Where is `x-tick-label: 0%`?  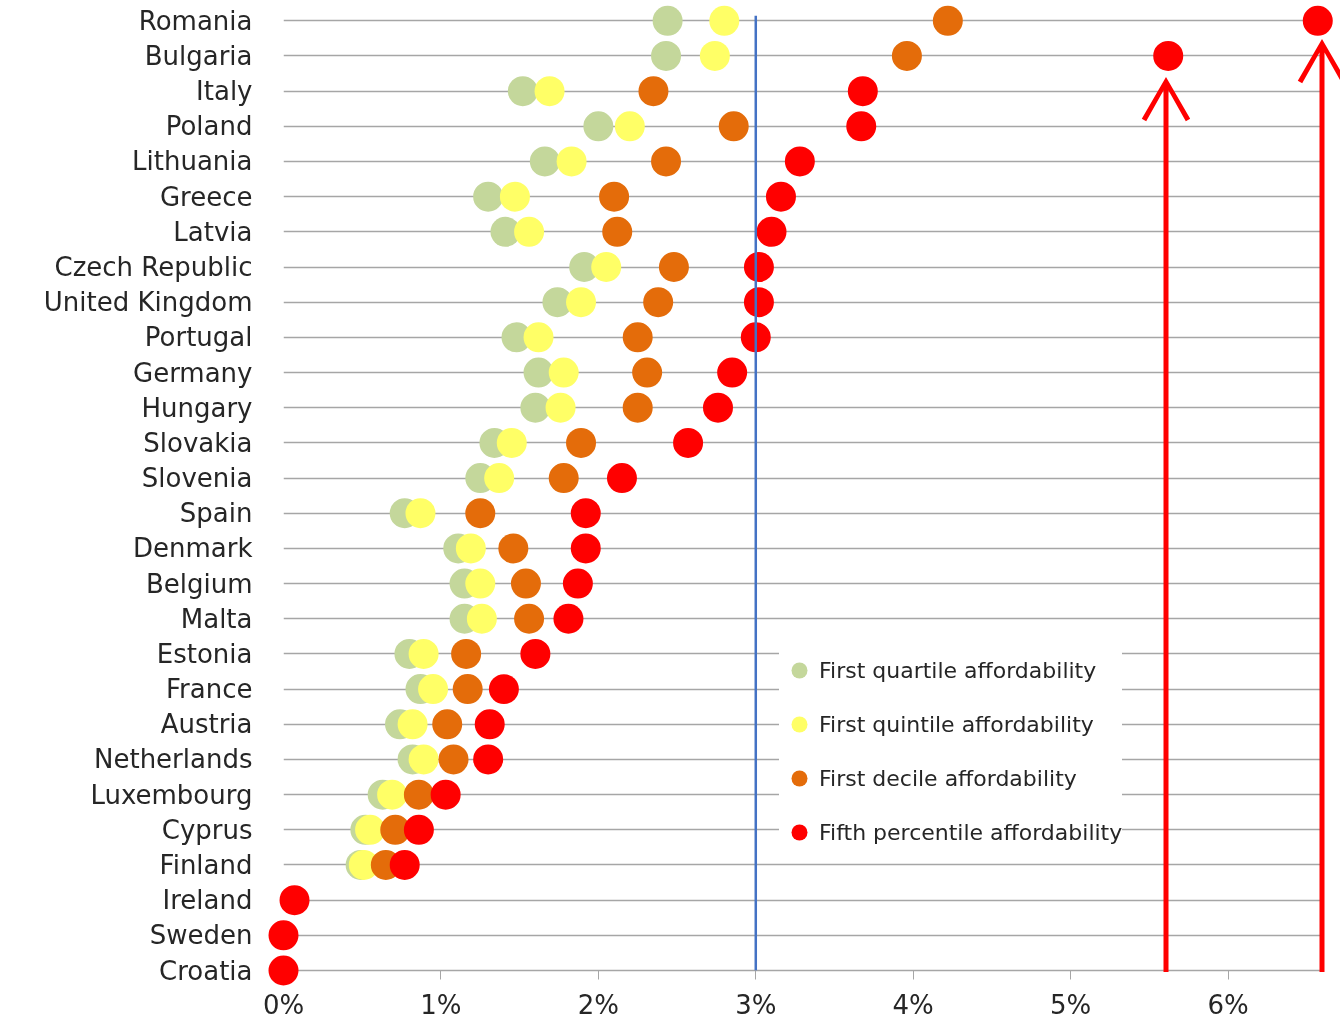 x-tick-label: 0% is located at coordinates (283, 1004).